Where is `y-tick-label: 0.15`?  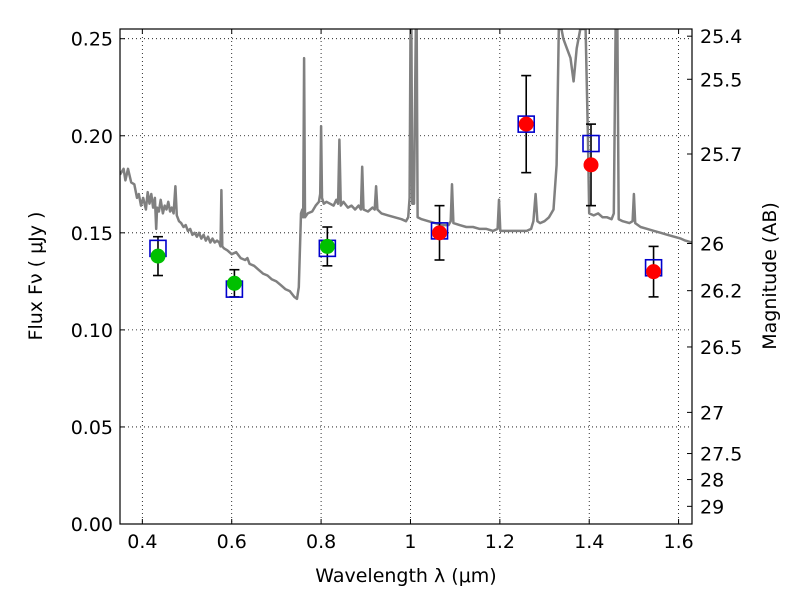
y-tick-label: 0.15 is located at coordinates (92, 234).